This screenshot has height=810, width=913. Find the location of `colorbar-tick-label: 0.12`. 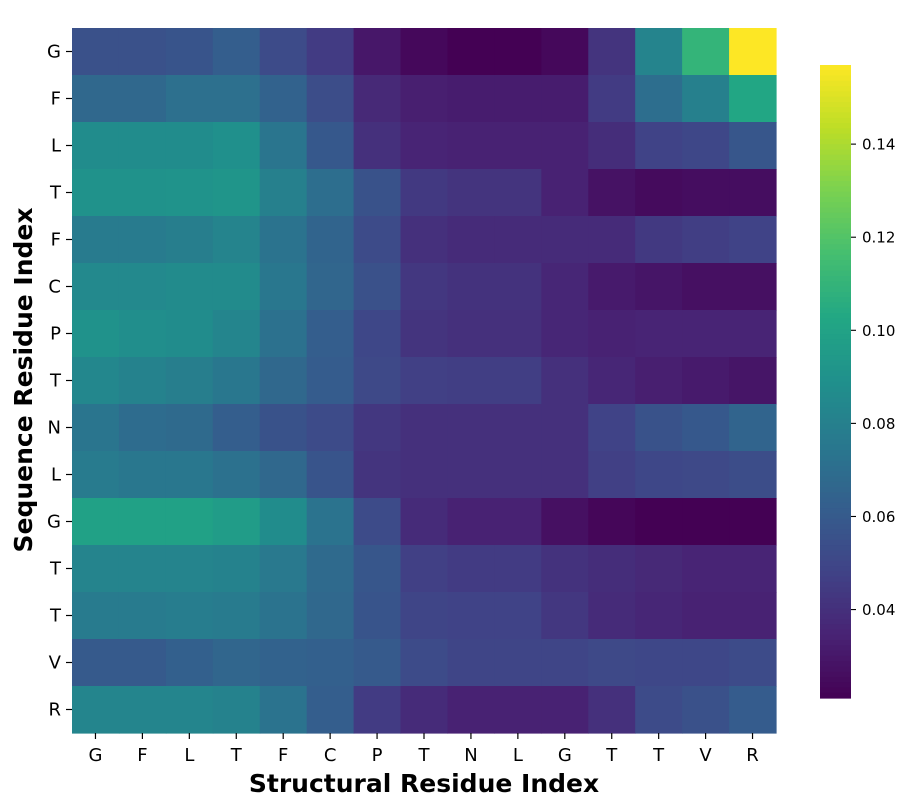

colorbar-tick-label: 0.12 is located at coordinates (878, 238).